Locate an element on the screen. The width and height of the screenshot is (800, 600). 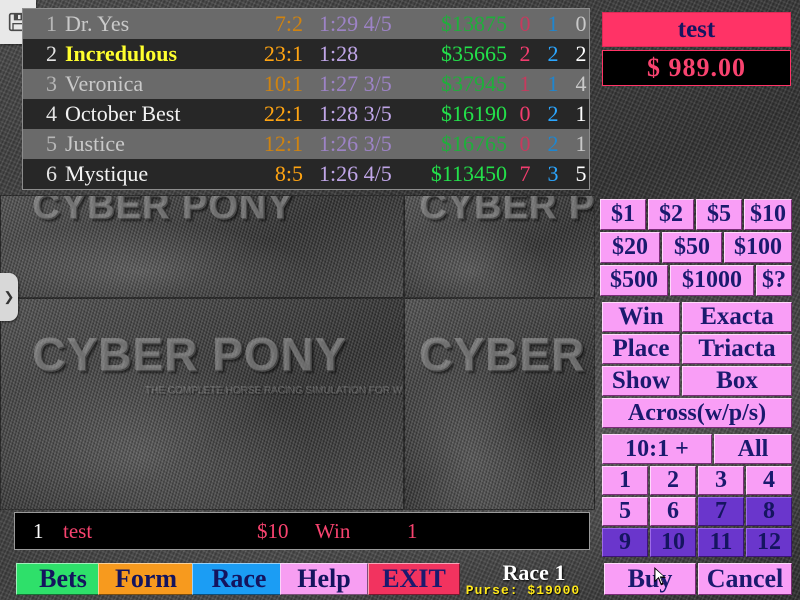
bet-slip-owner: test is located at coordinates (78, 531).